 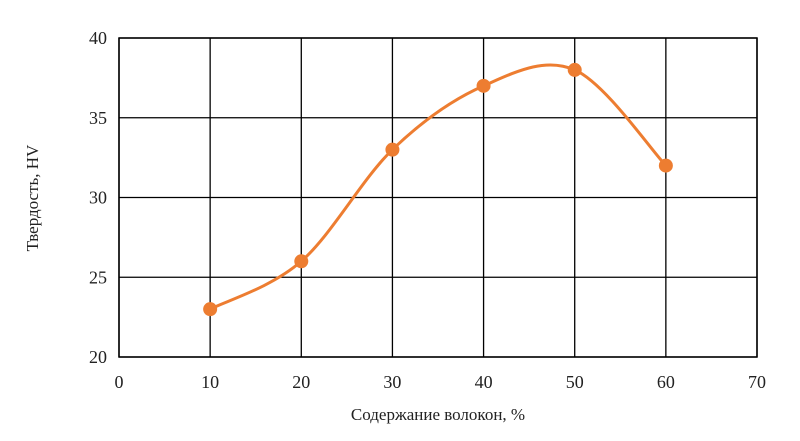 I want to click on x-tick-label-70: 70, so click(x=757, y=382).